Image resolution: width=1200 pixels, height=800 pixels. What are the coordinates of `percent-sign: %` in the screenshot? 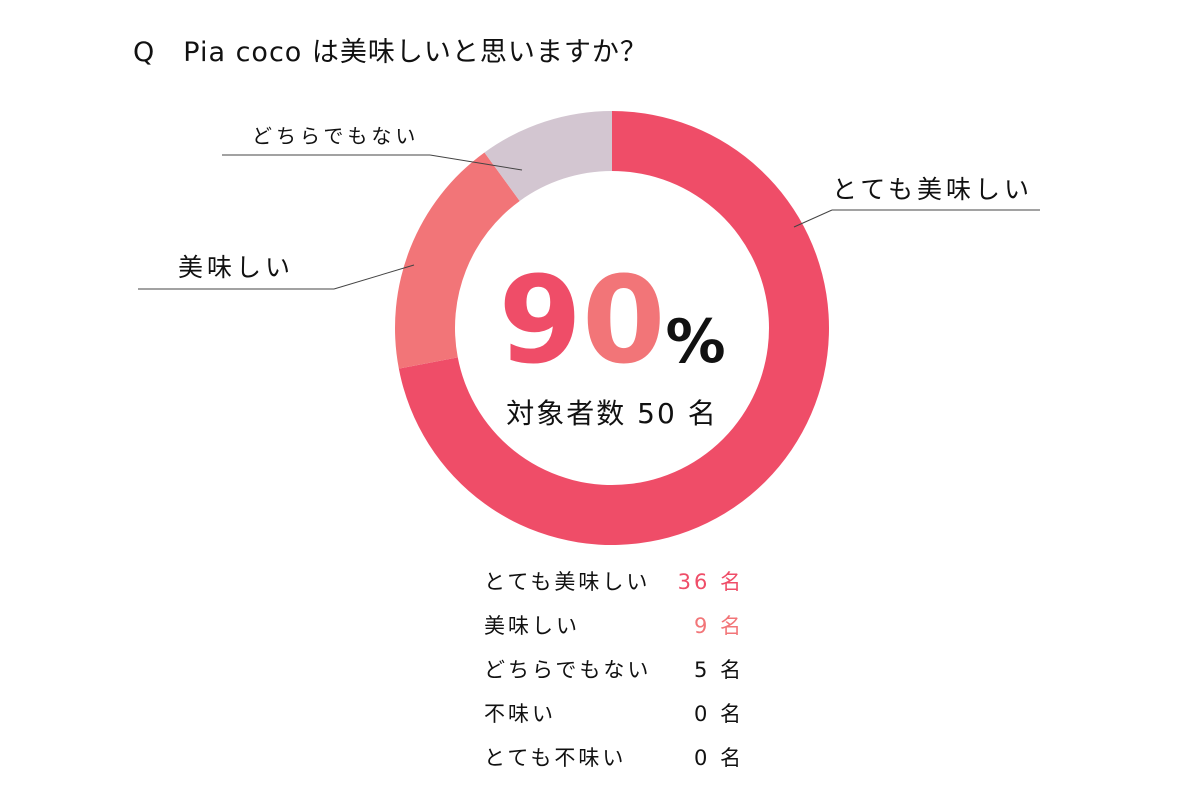 It's located at (695, 342).